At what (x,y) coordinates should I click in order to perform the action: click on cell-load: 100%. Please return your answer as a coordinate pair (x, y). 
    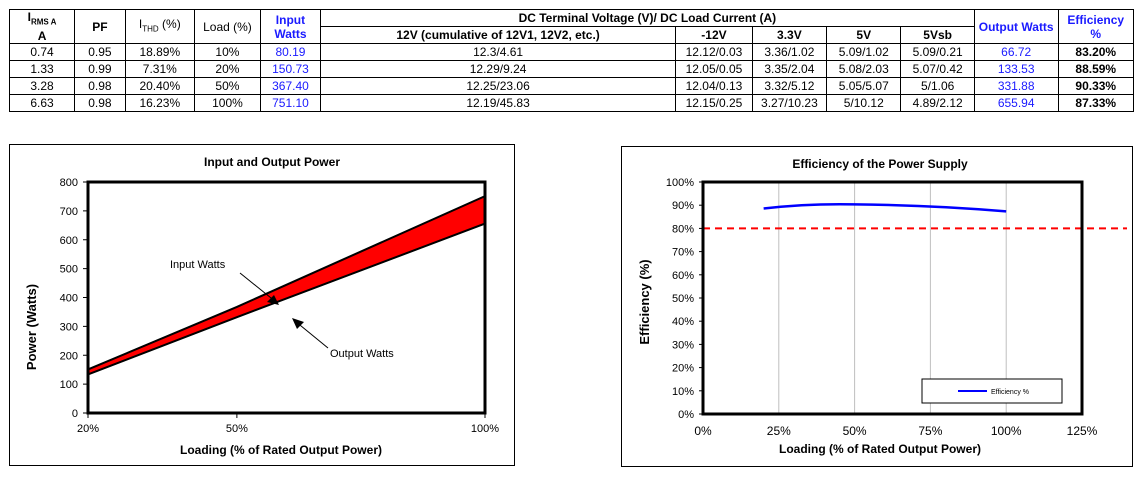
    Looking at the image, I should click on (227, 103).